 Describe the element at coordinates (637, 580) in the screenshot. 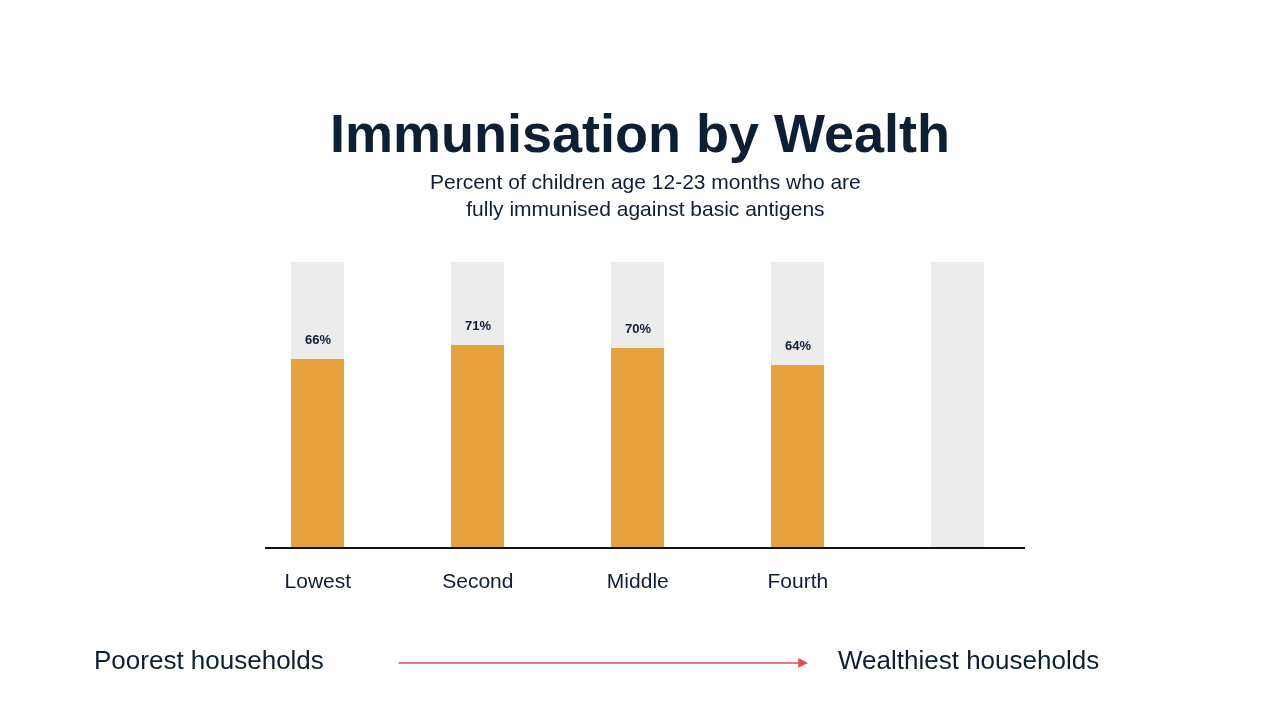

I see `x-tick-label: Middle` at that location.